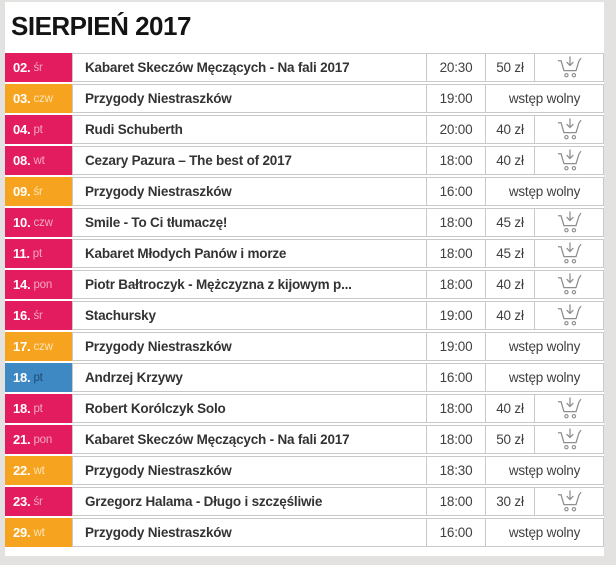 The image size is (616, 565). Describe the element at coordinates (249, 160) in the screenshot. I see `event-title: Cezary Pazura – The best of 2017` at that location.